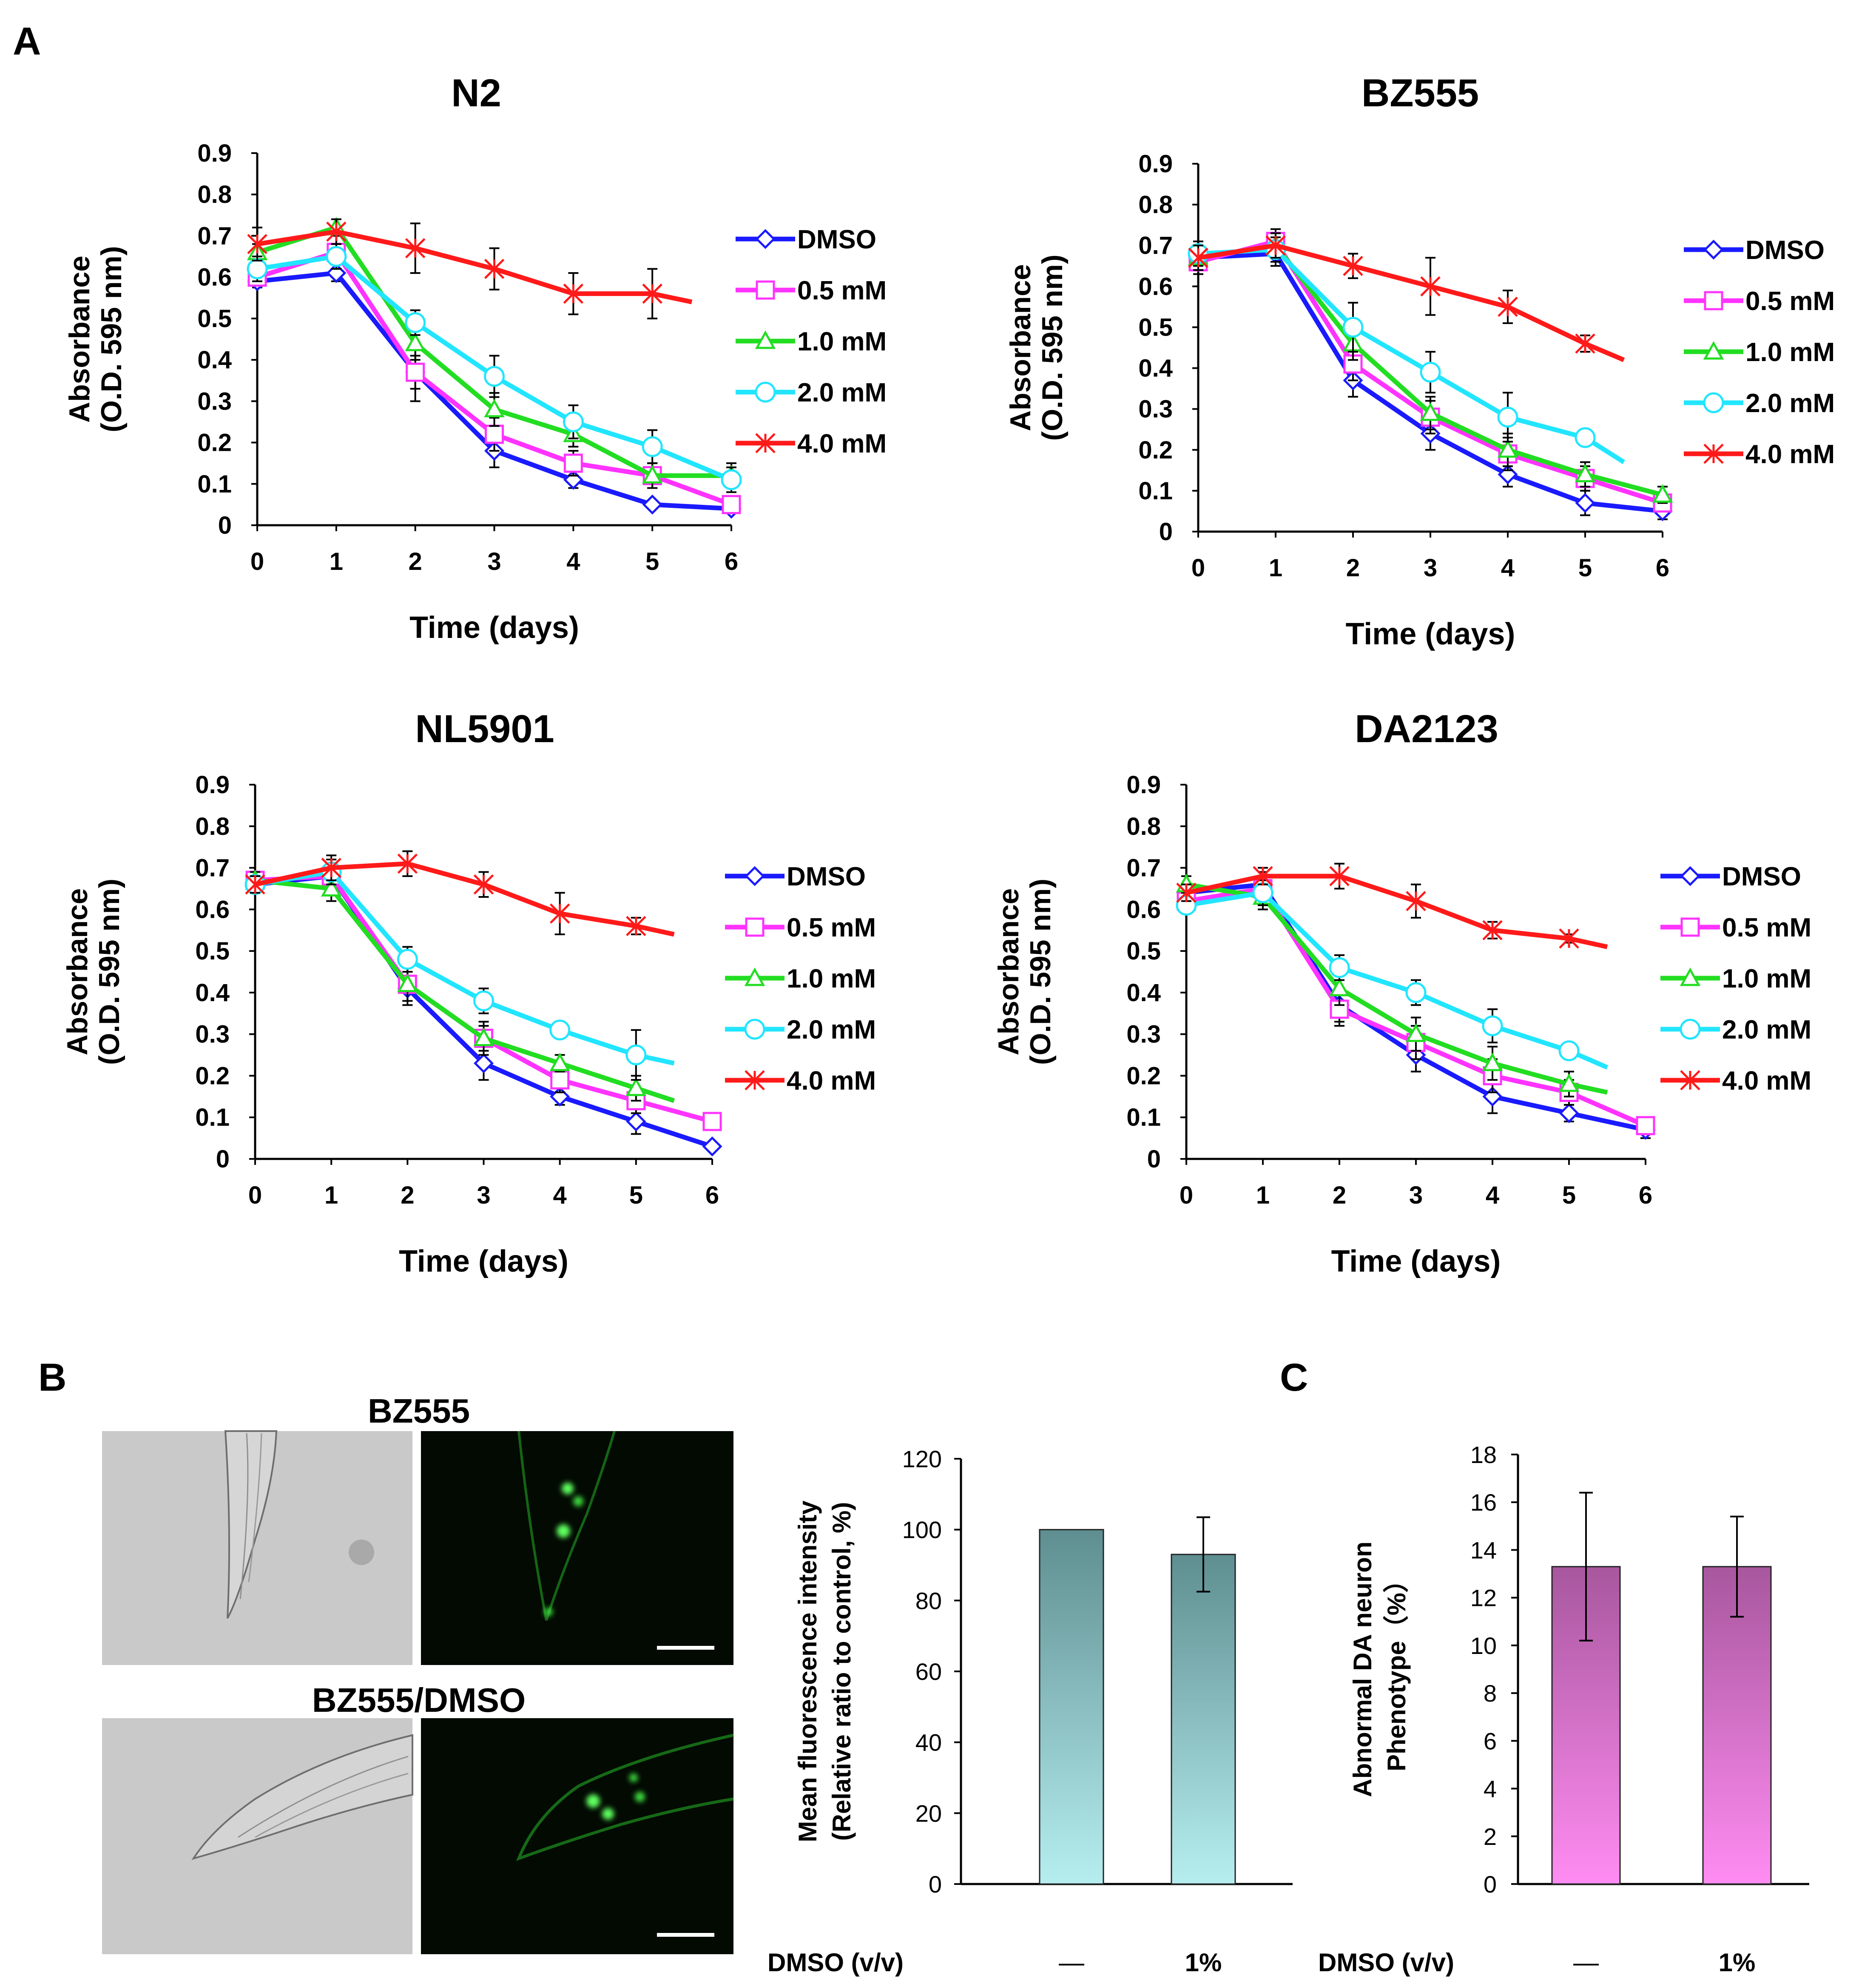 The width and height of the screenshot is (1876, 1981). Describe the element at coordinates (928, 1671) in the screenshot. I see `y-tick-label: 60` at that location.